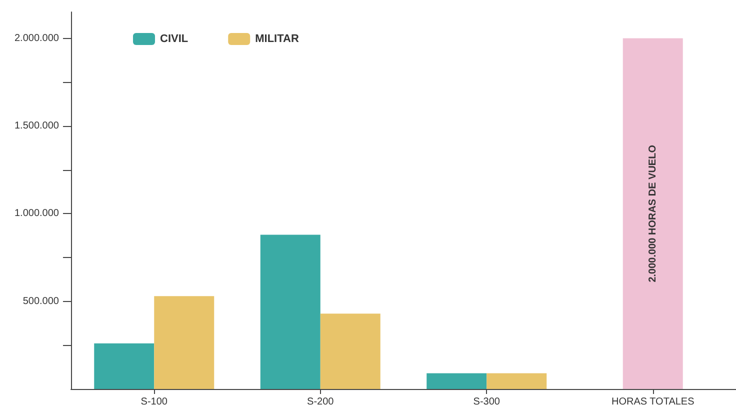 This screenshot has height=415, width=736. I want to click on data-label: 2.000.000 HORAS DE VUELO, so click(652, 213).